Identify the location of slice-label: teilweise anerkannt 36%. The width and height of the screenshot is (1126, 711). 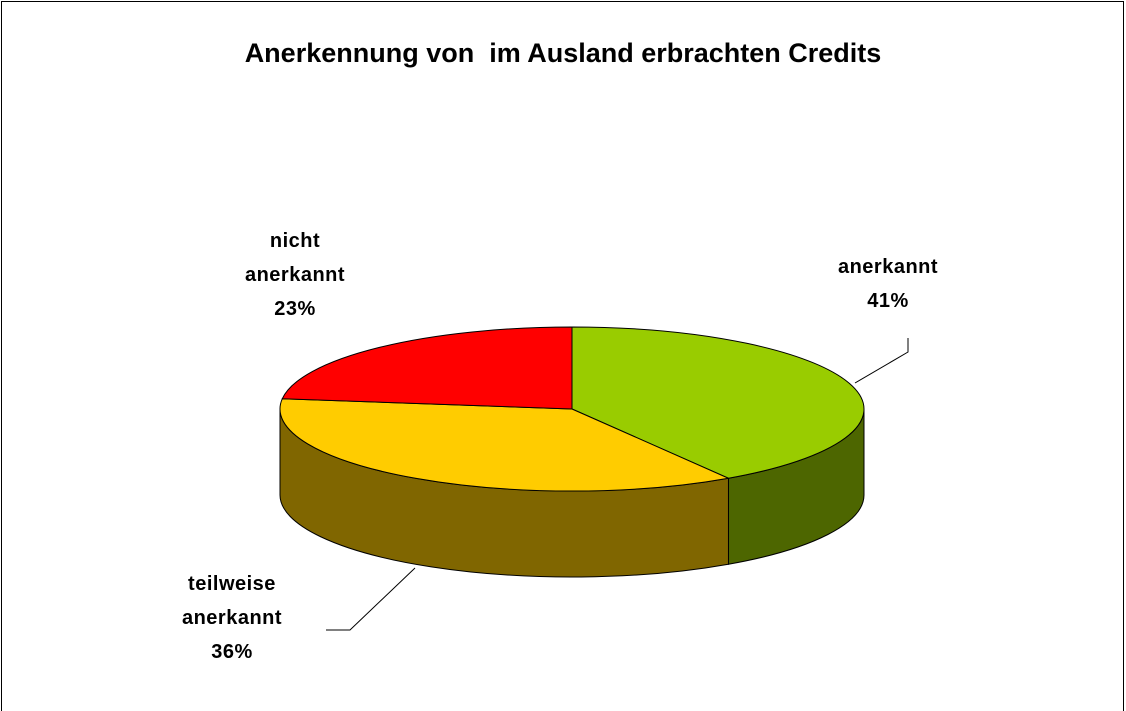
(232, 618).